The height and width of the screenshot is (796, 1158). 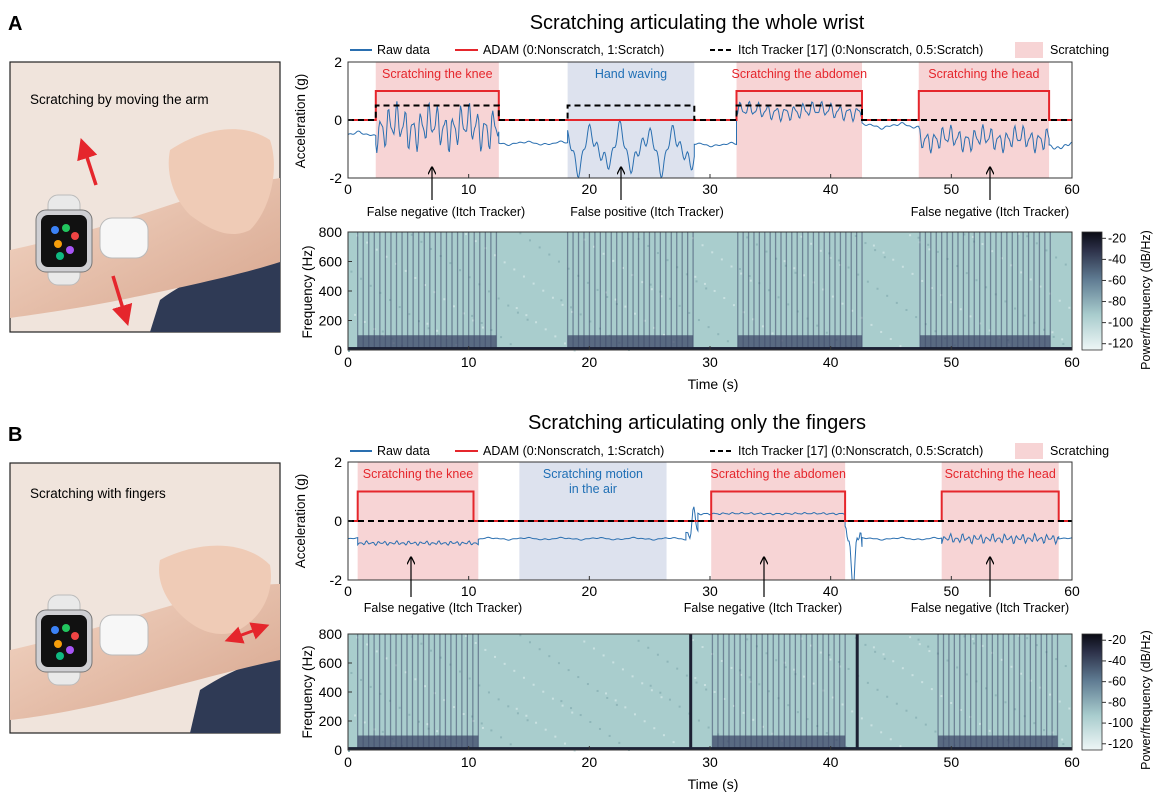 What do you see at coordinates (647, 212) in the screenshot?
I see `annotation-text: False positive (Itch Tracker)` at bounding box center [647, 212].